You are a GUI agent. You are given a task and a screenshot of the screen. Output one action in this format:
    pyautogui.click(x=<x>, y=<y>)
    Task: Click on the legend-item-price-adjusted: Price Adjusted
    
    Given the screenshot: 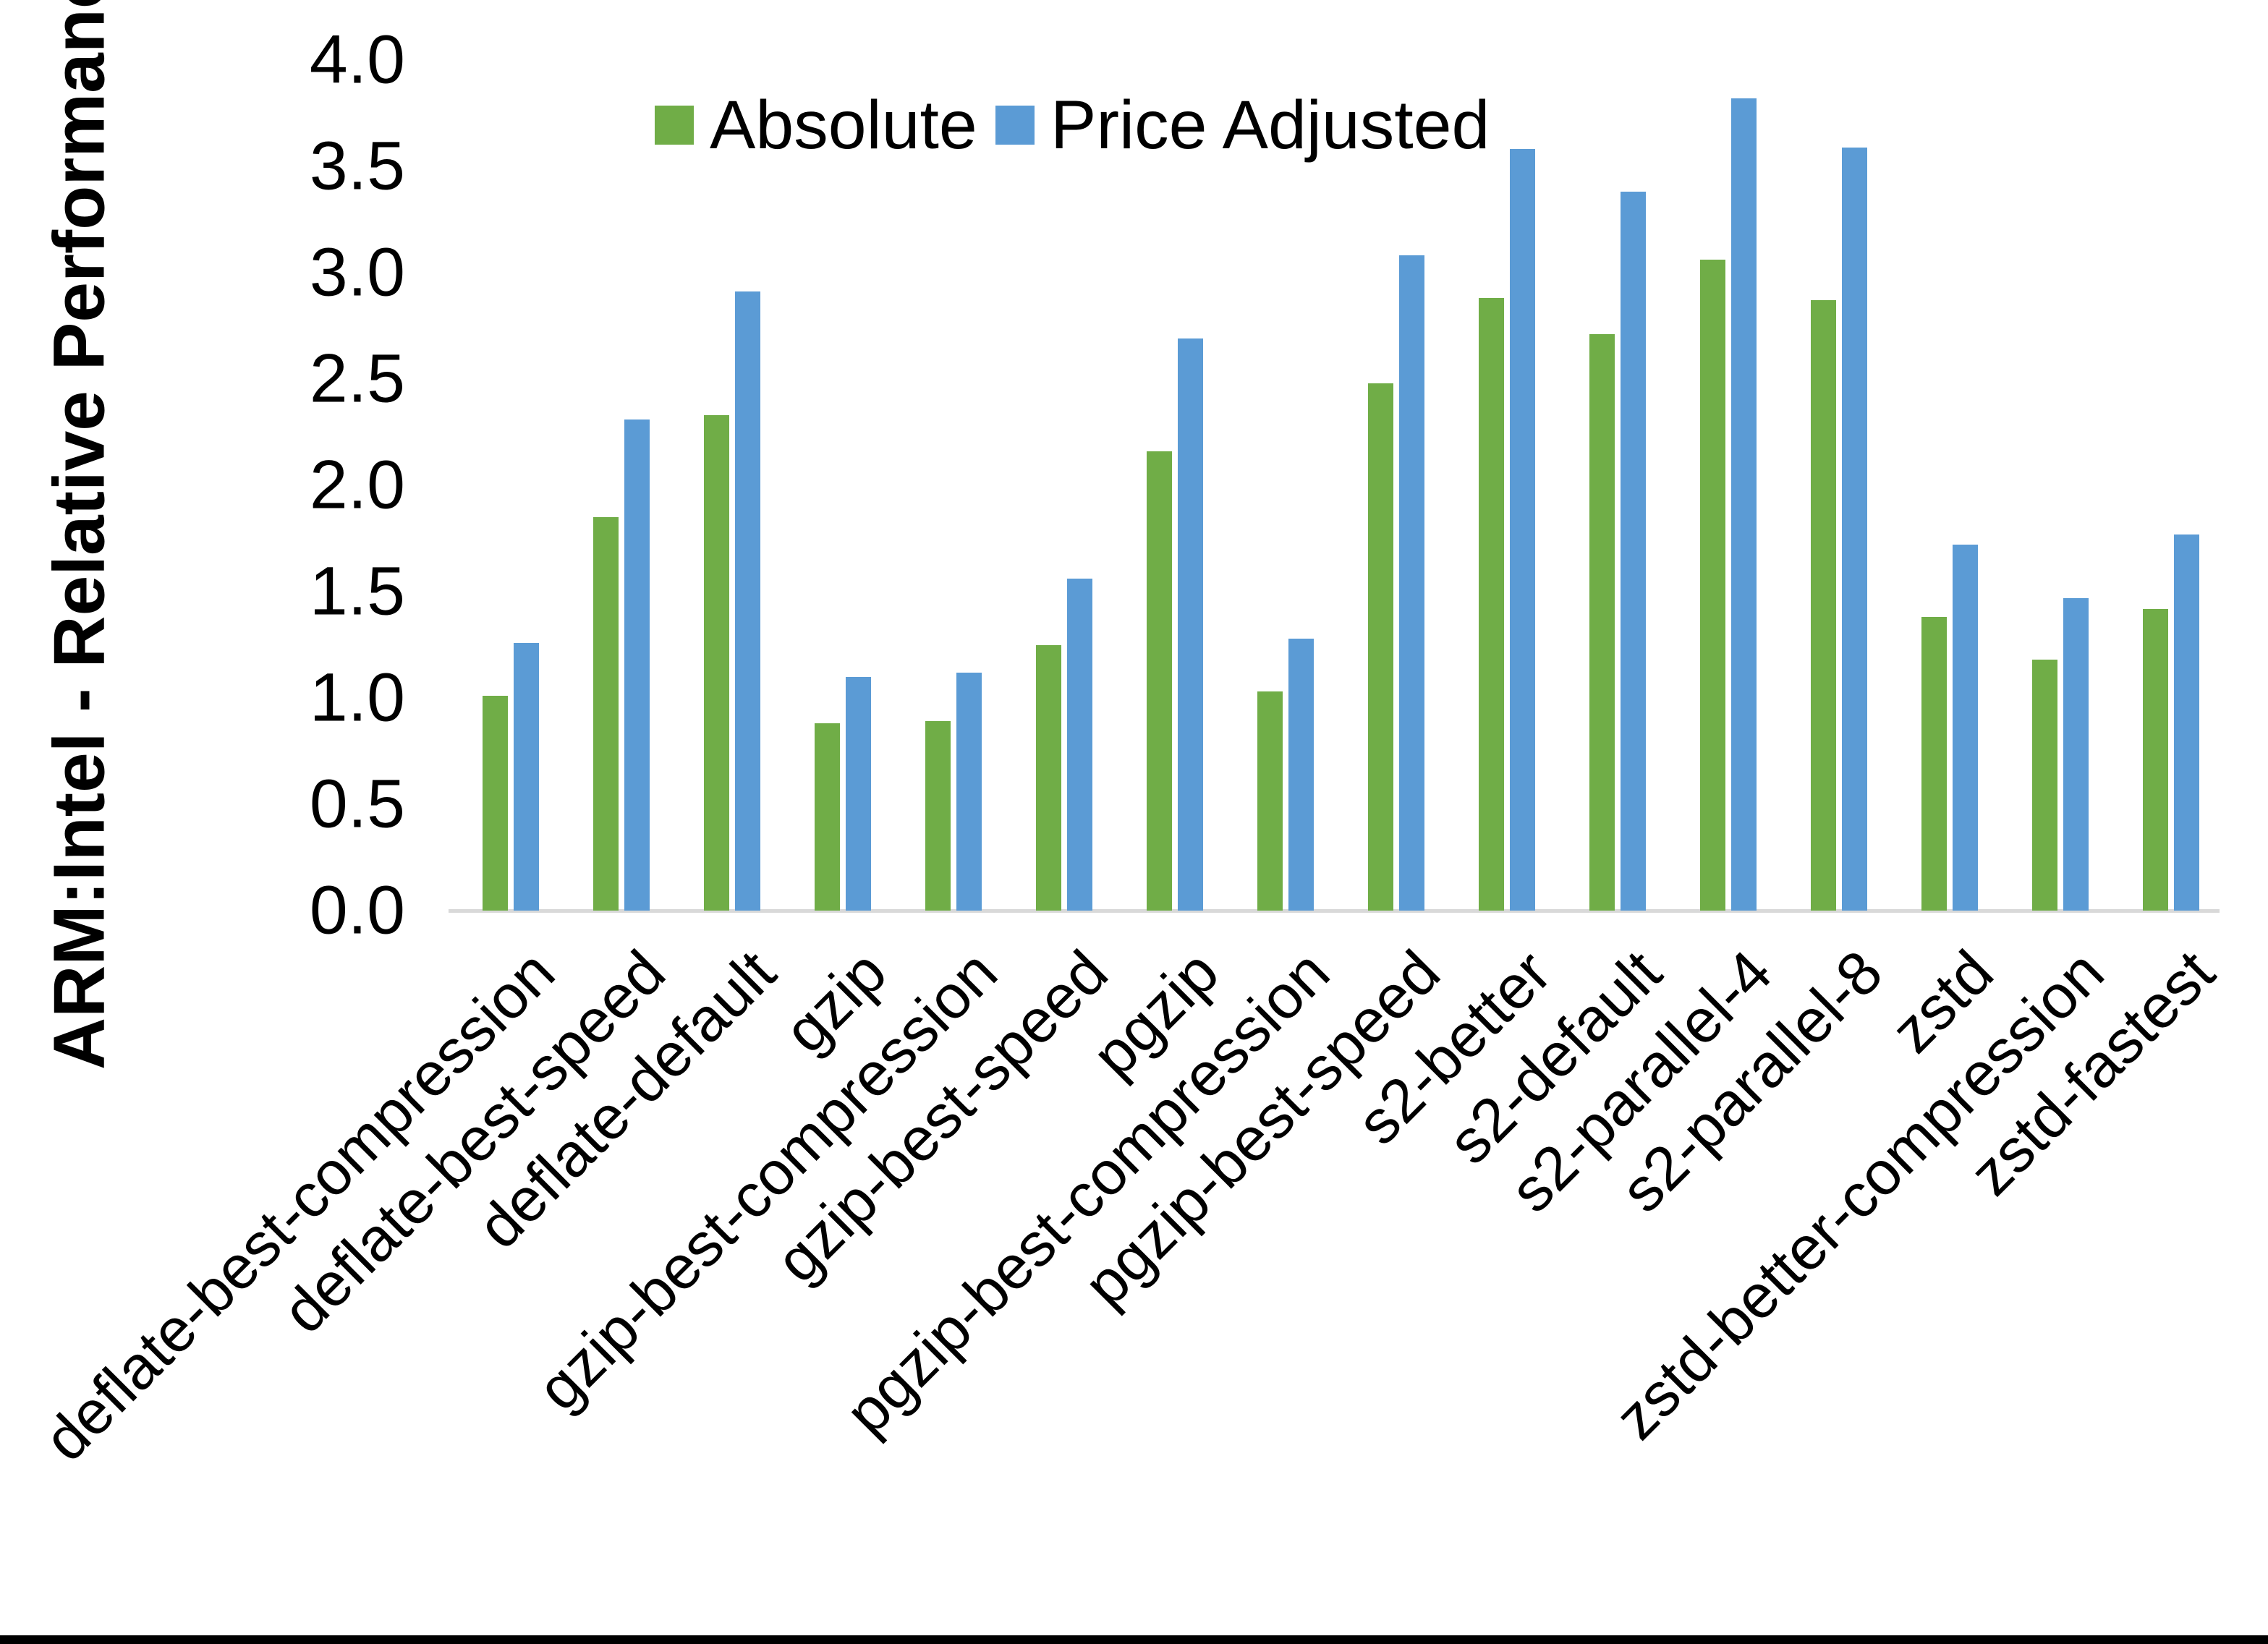 What is the action you would take?
    pyautogui.click(x=1242, y=125)
    